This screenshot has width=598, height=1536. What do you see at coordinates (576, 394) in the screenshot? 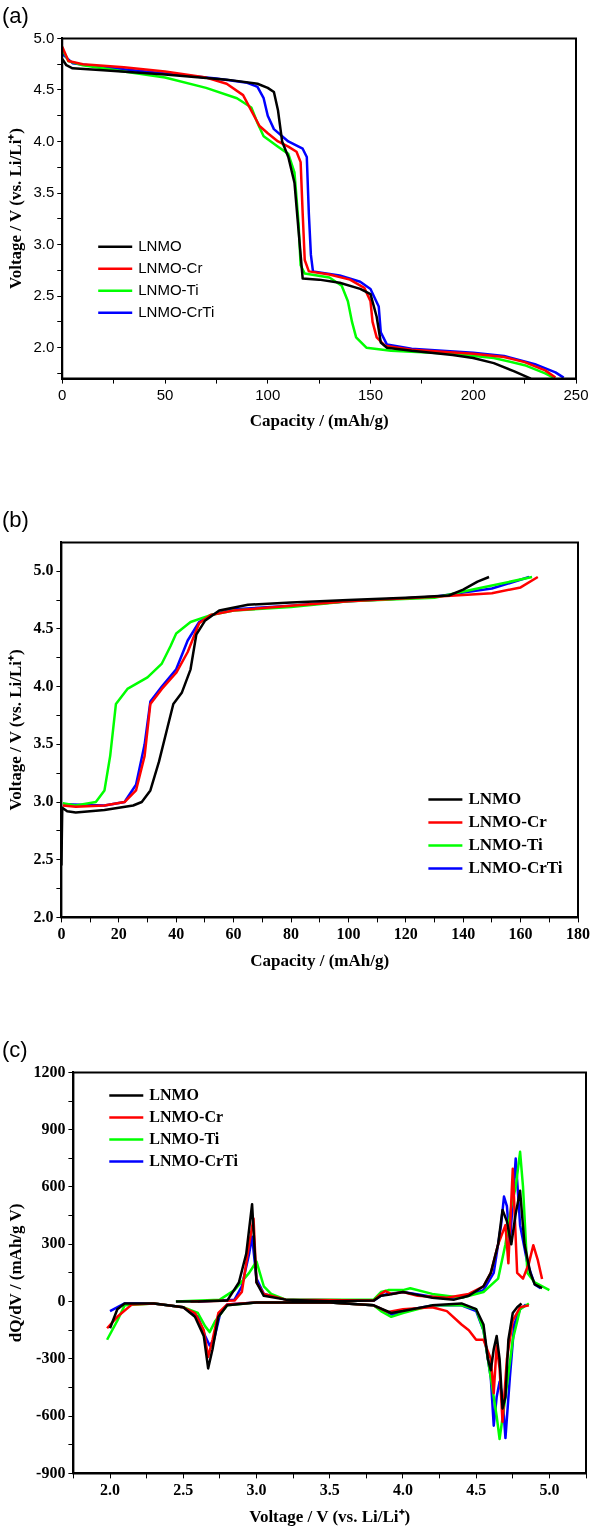
I see `x-tick-label: 250` at bounding box center [576, 394].